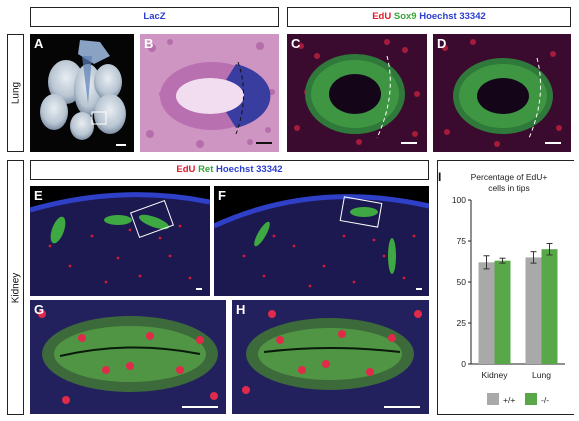 The height and width of the screenshot is (421, 579). I want to click on panel-a-lung-lacz: A, so click(82, 93).